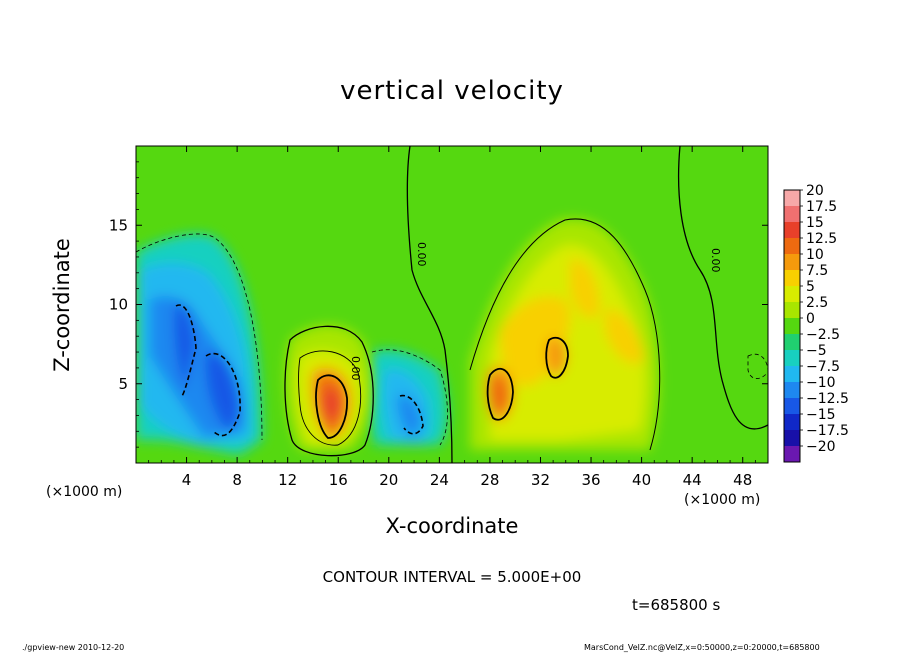 The image size is (904, 654). Describe the element at coordinates (500, 394) in the screenshot. I see `contour-10-right-a` at that location.